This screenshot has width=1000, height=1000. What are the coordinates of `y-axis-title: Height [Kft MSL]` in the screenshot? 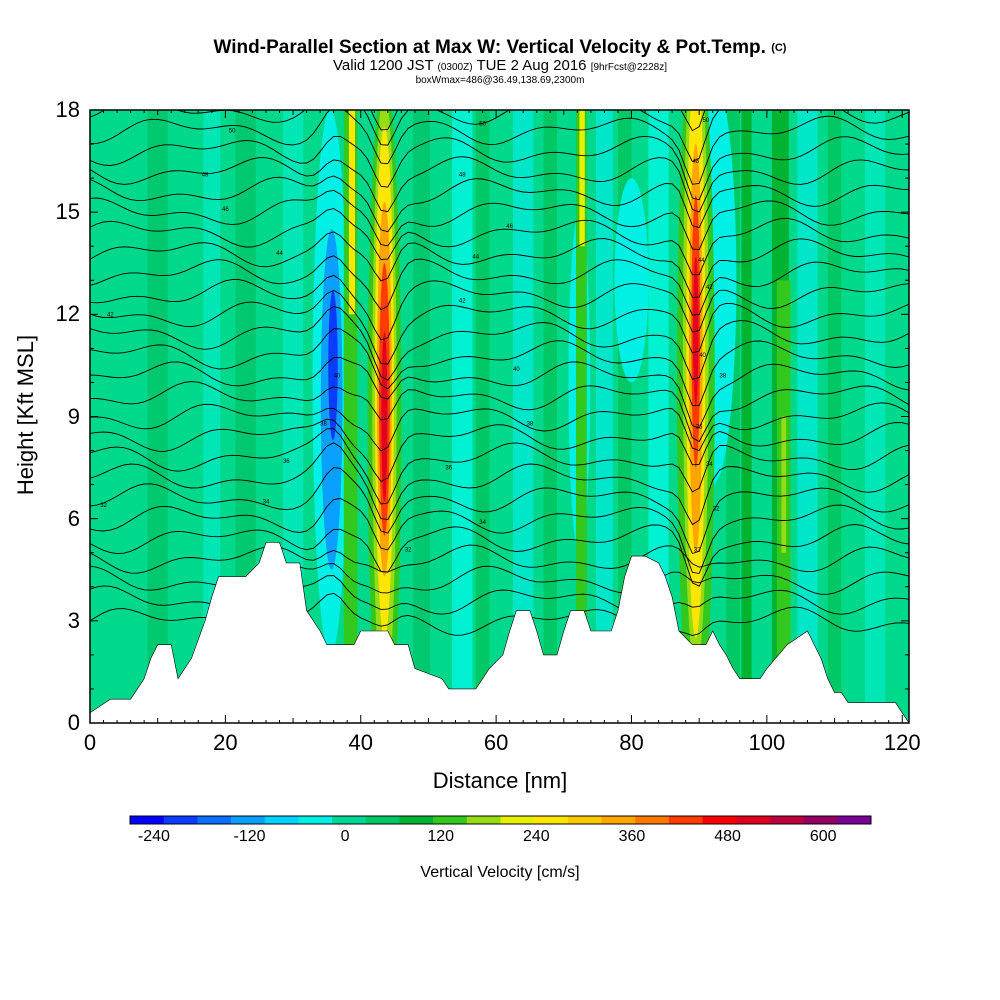 It's located at (25, 415).